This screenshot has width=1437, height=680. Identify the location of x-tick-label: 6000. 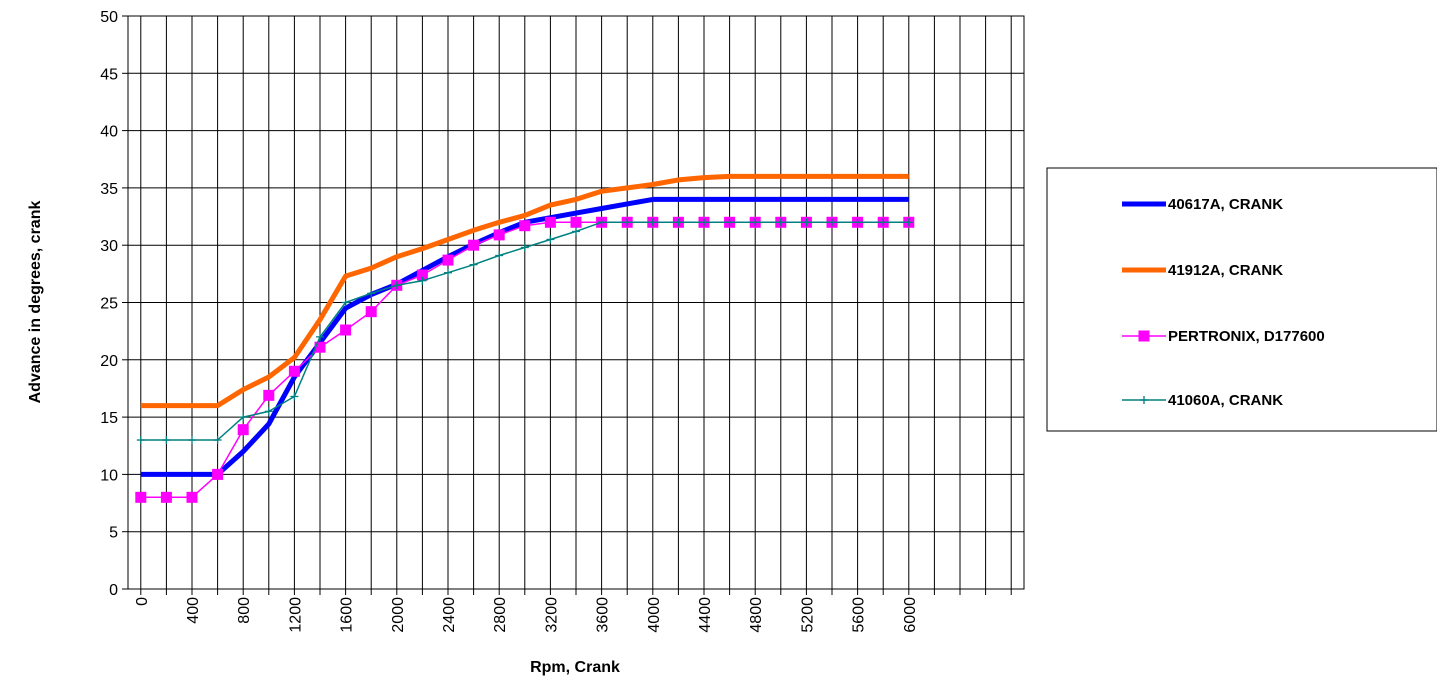
(910, 615).